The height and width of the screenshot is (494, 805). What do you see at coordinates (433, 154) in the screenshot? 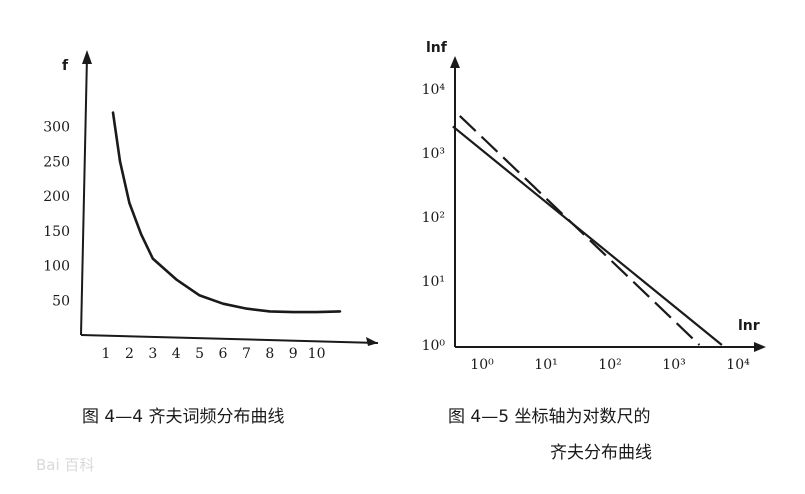
I see `right-y-tick-label: 10³` at bounding box center [433, 154].